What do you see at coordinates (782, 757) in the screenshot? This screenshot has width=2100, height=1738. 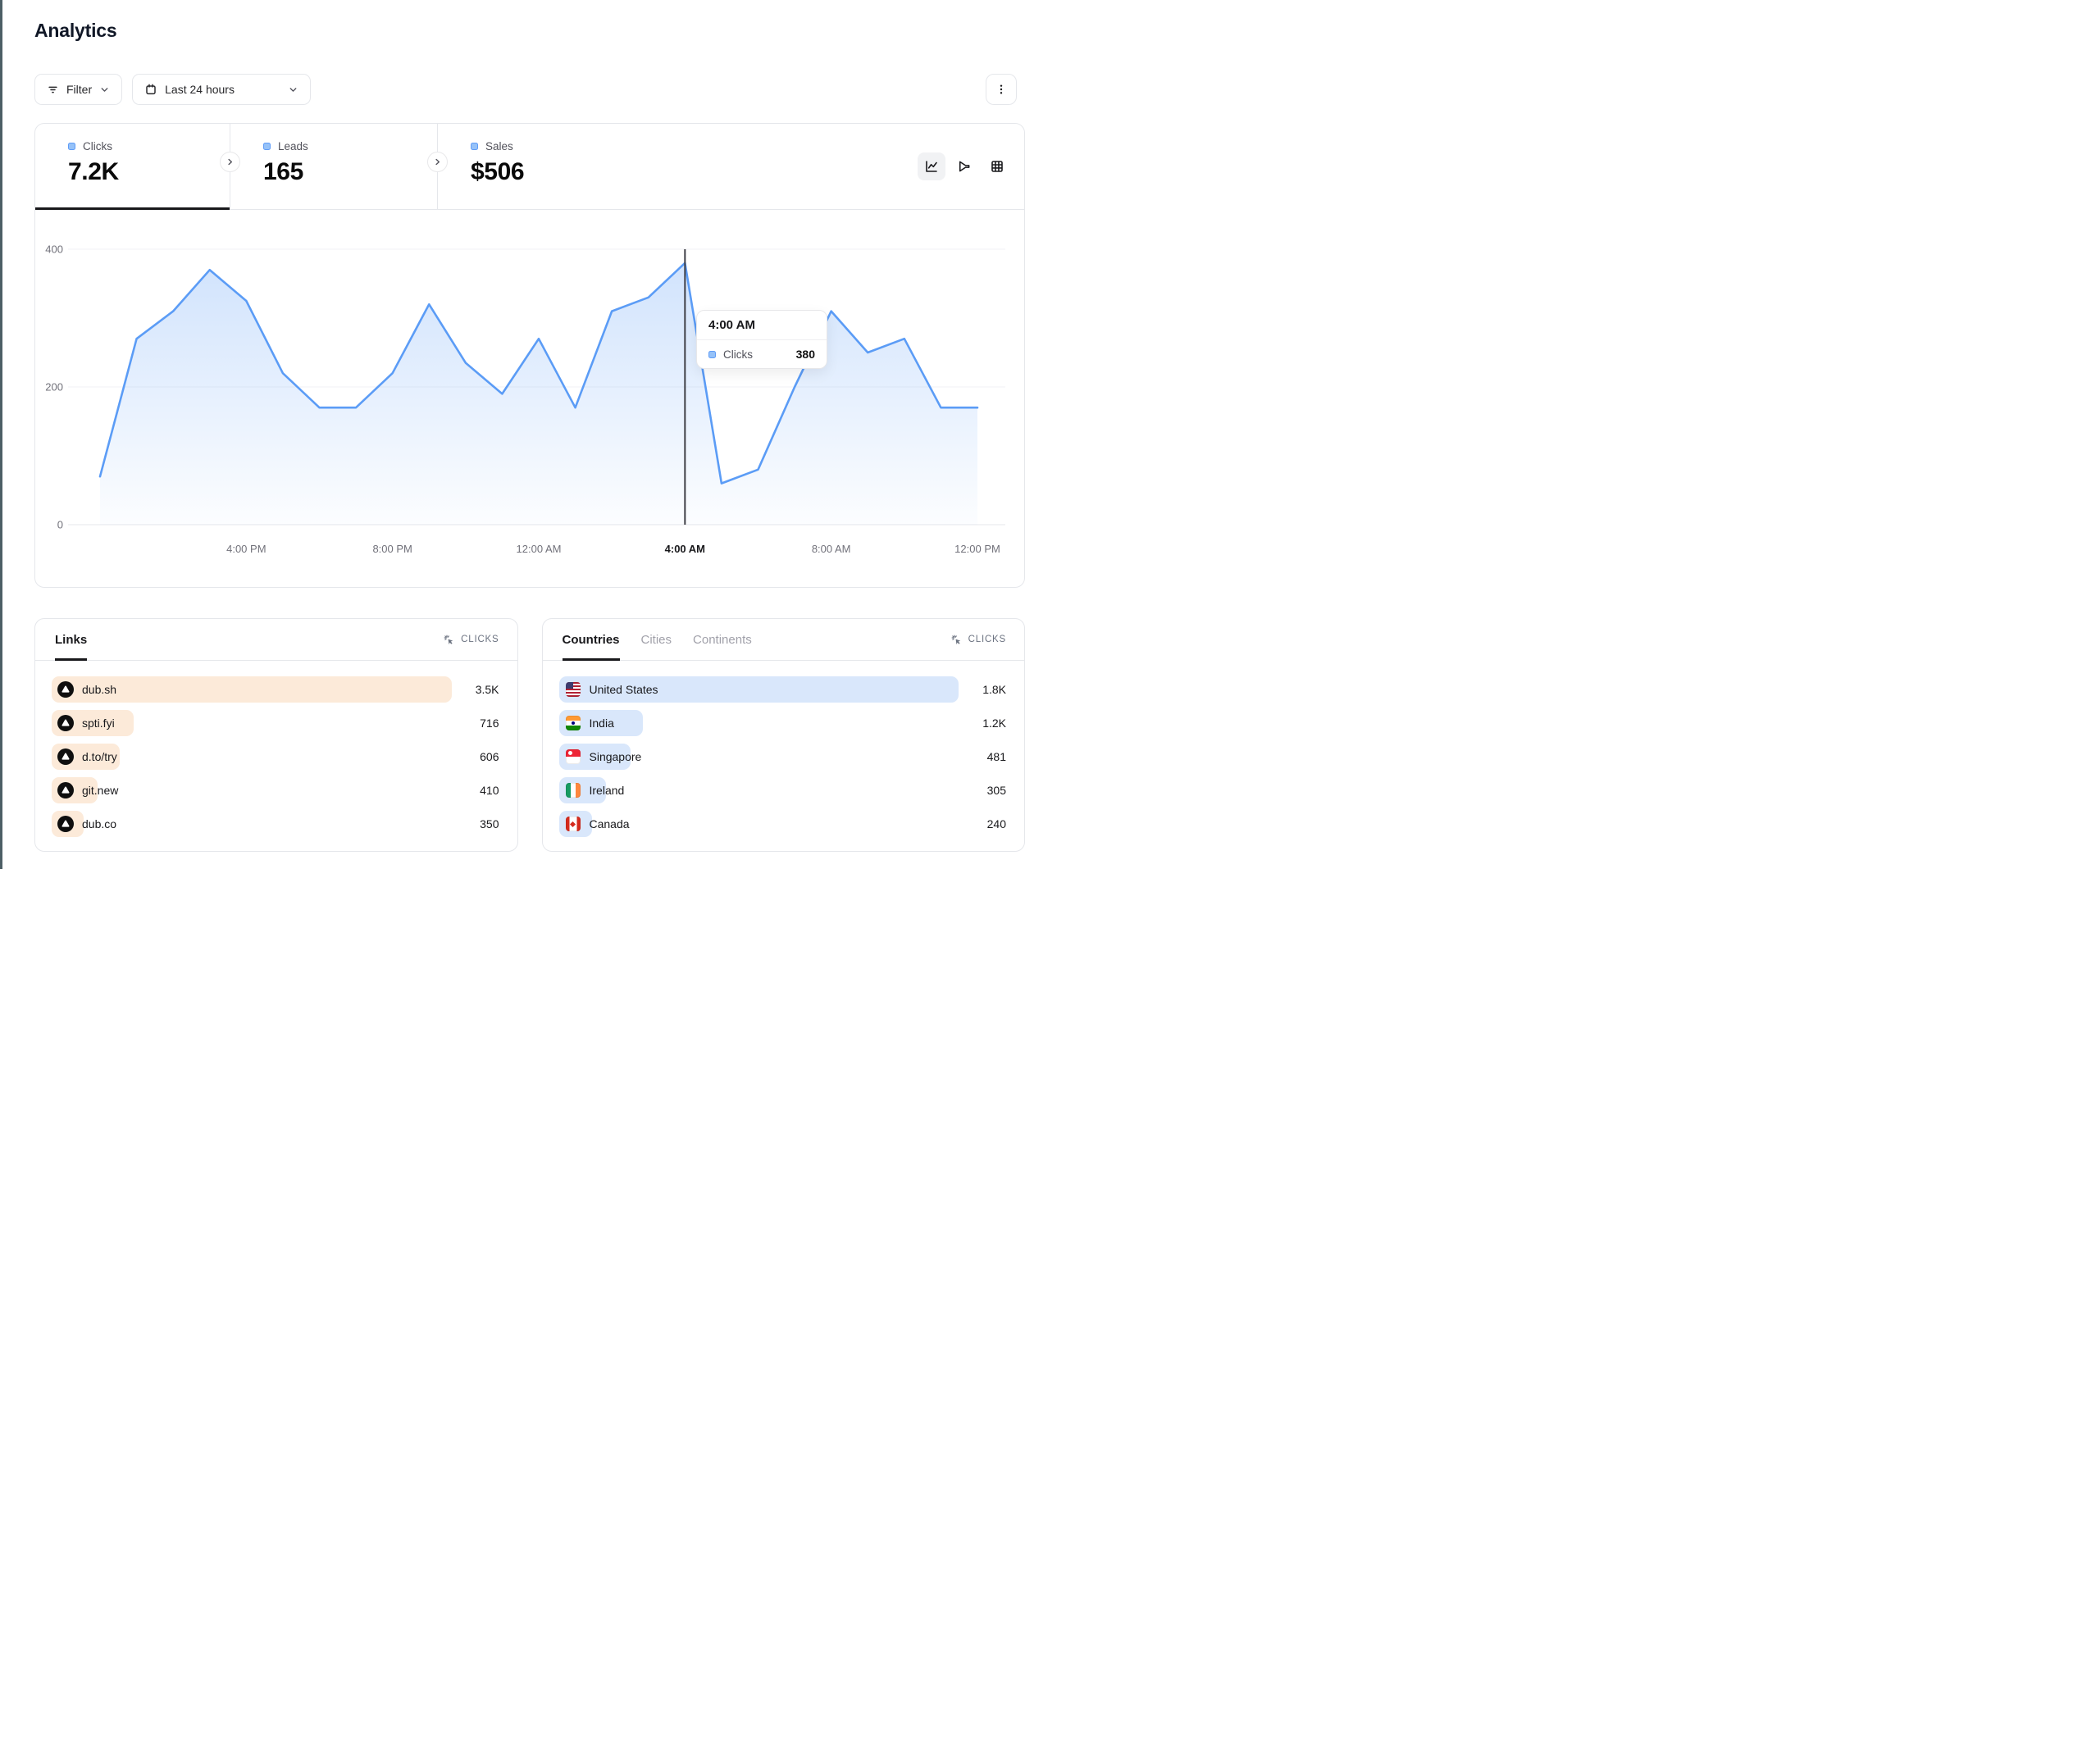 I see `country-row: Singapore 481` at bounding box center [782, 757].